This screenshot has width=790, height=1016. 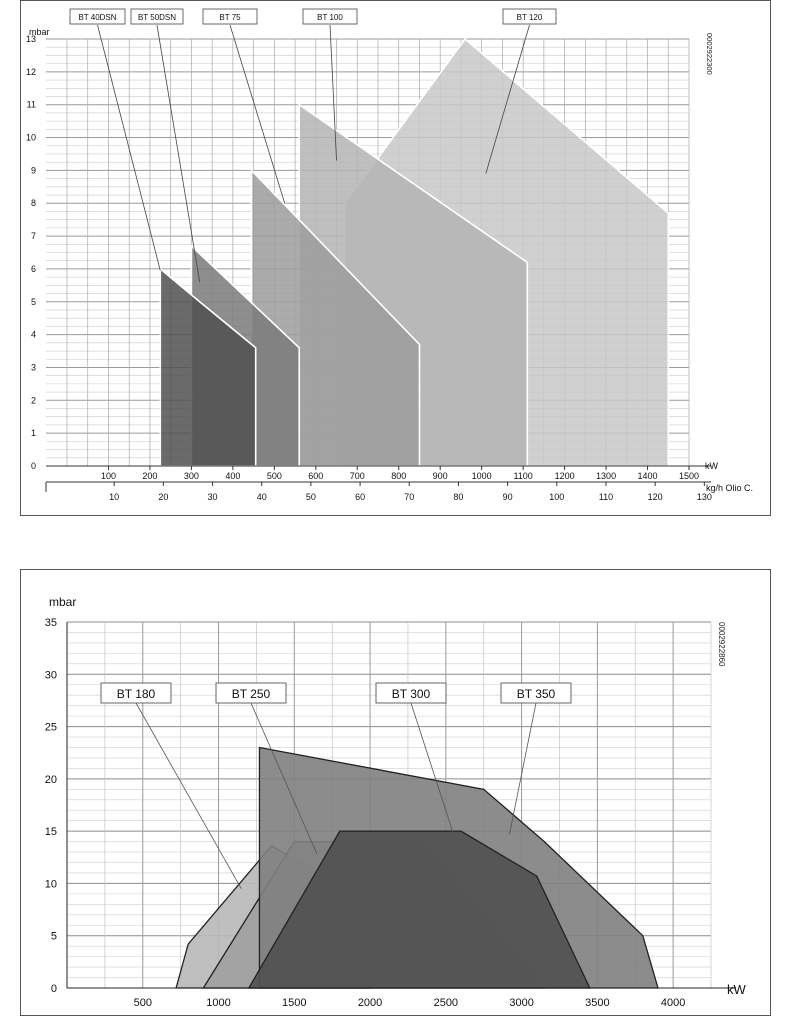 I want to click on y-tick-label: 15, so click(x=51, y=832).